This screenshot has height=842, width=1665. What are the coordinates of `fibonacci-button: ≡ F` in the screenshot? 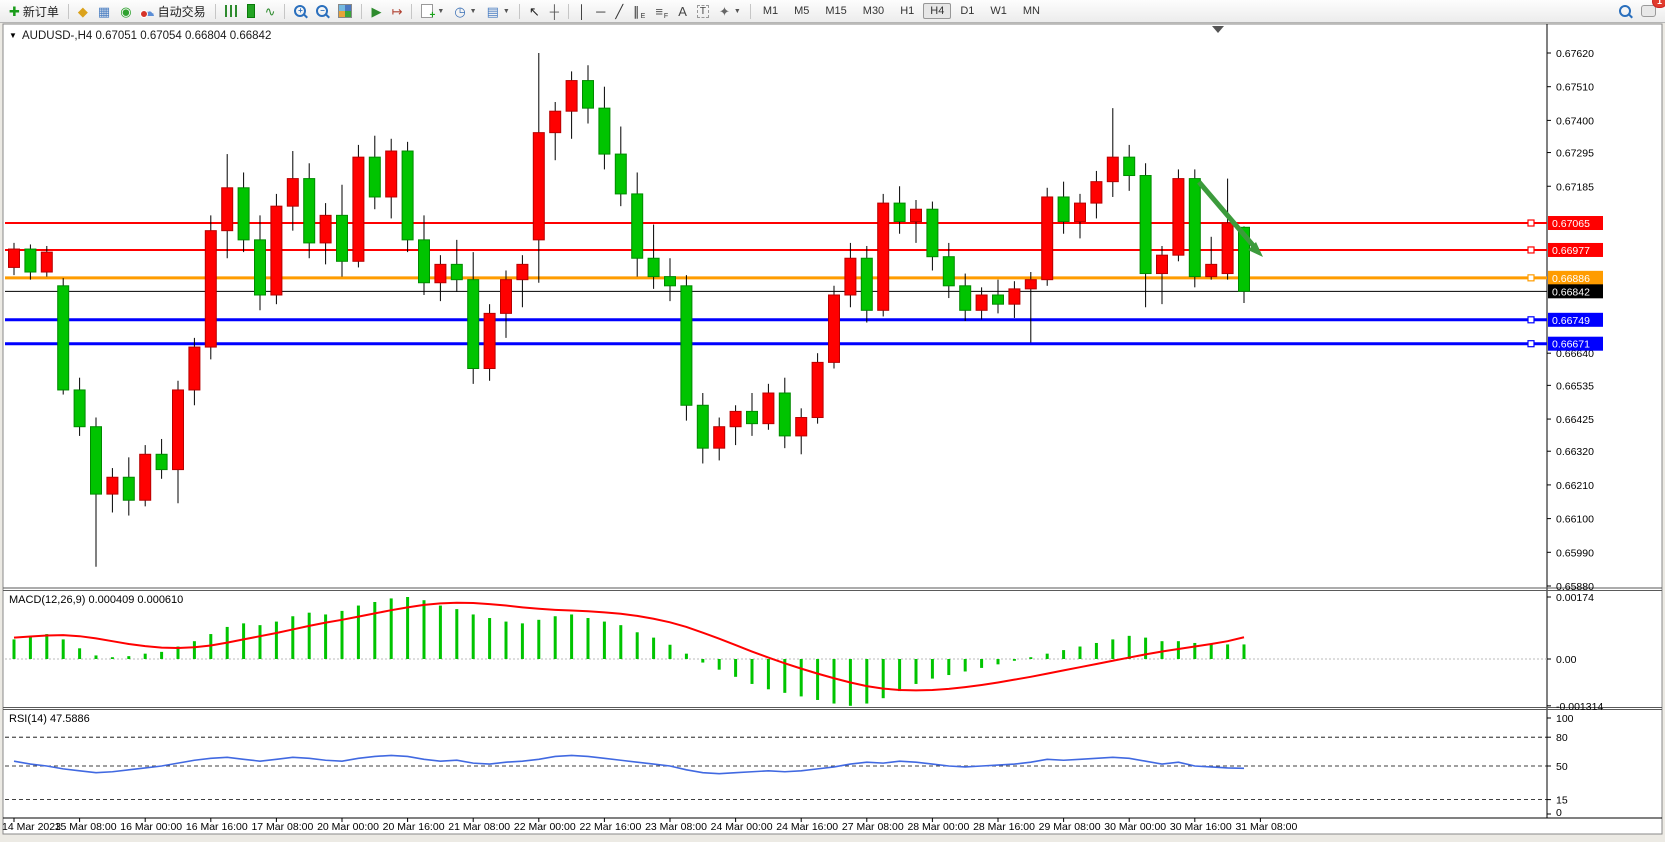 It's located at (661, 11).